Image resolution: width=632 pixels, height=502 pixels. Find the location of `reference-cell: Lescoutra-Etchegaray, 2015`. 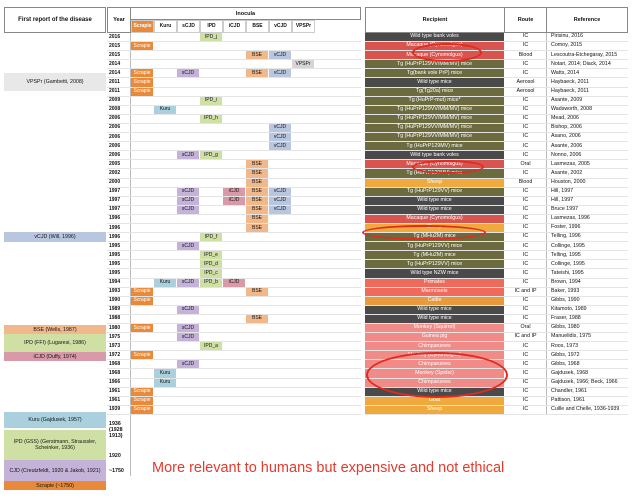

reference-cell: Lescoutra-Etchegaray, 2015 is located at coordinates (587, 55).